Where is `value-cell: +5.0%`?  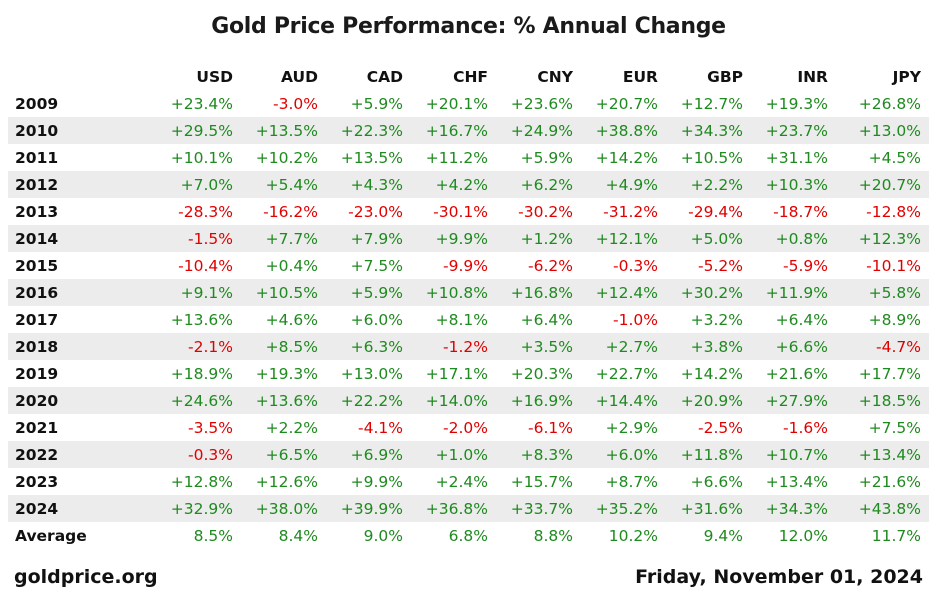
value-cell: +5.0% is located at coordinates (708, 238).